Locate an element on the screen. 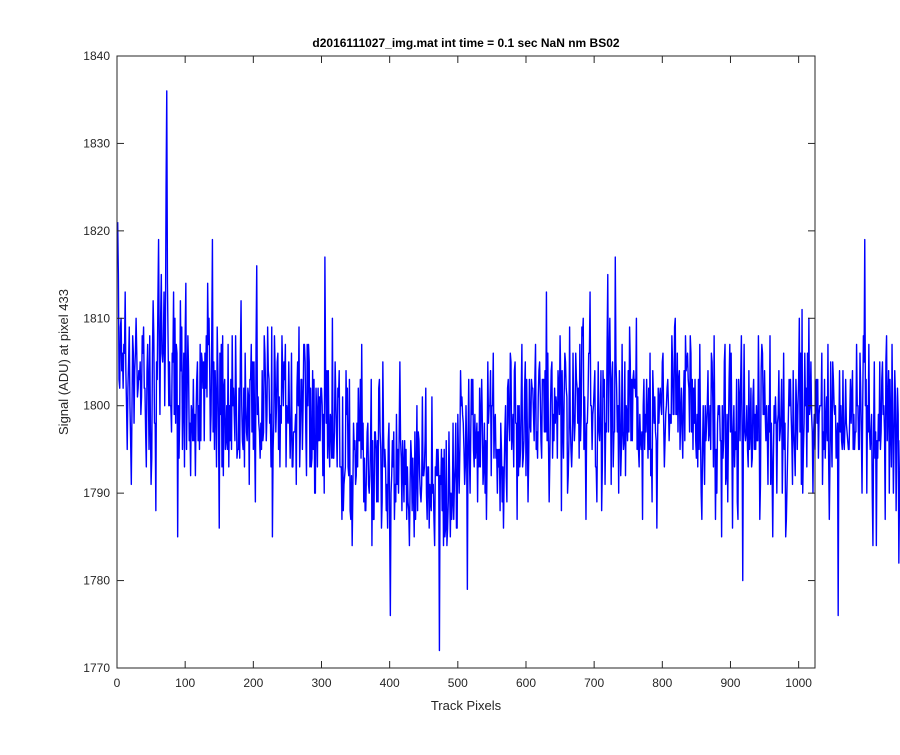 The width and height of the screenshot is (900, 755). y-tick-label: 1770 is located at coordinates (96, 668).